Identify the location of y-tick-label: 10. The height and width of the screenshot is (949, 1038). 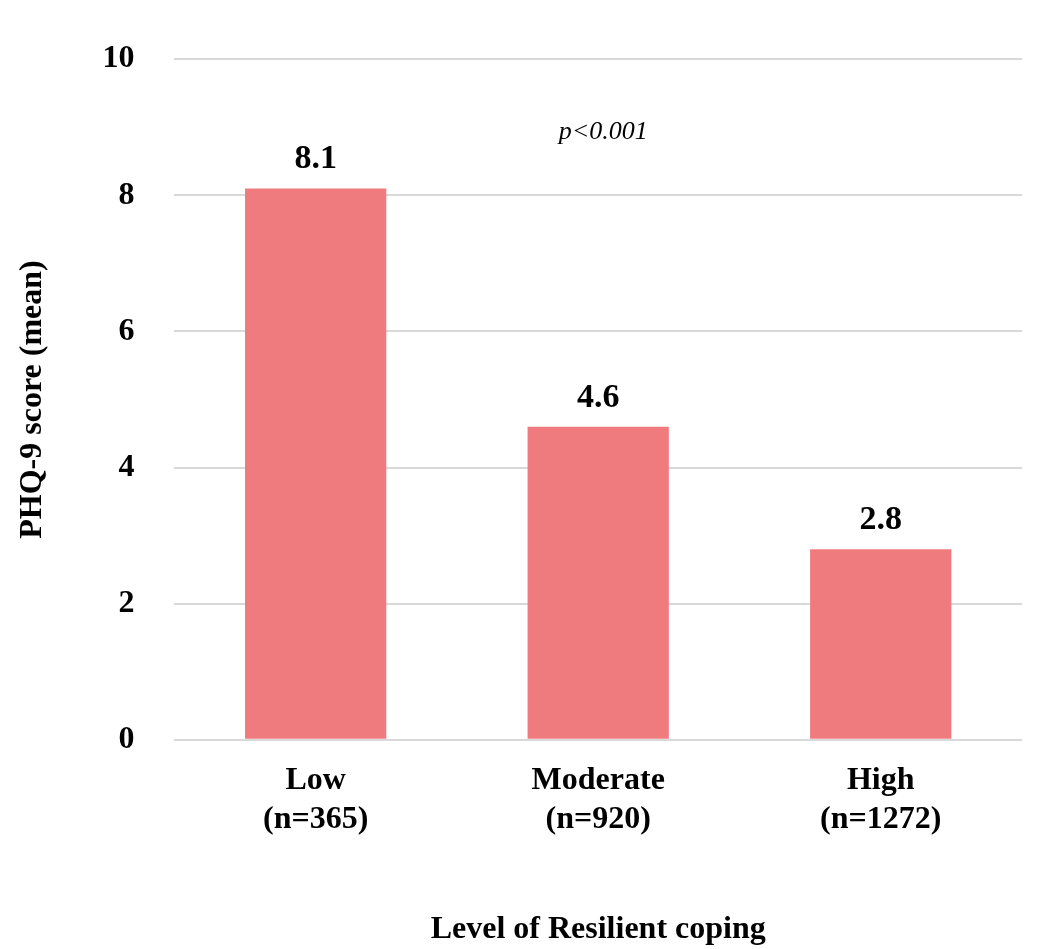
(118, 56).